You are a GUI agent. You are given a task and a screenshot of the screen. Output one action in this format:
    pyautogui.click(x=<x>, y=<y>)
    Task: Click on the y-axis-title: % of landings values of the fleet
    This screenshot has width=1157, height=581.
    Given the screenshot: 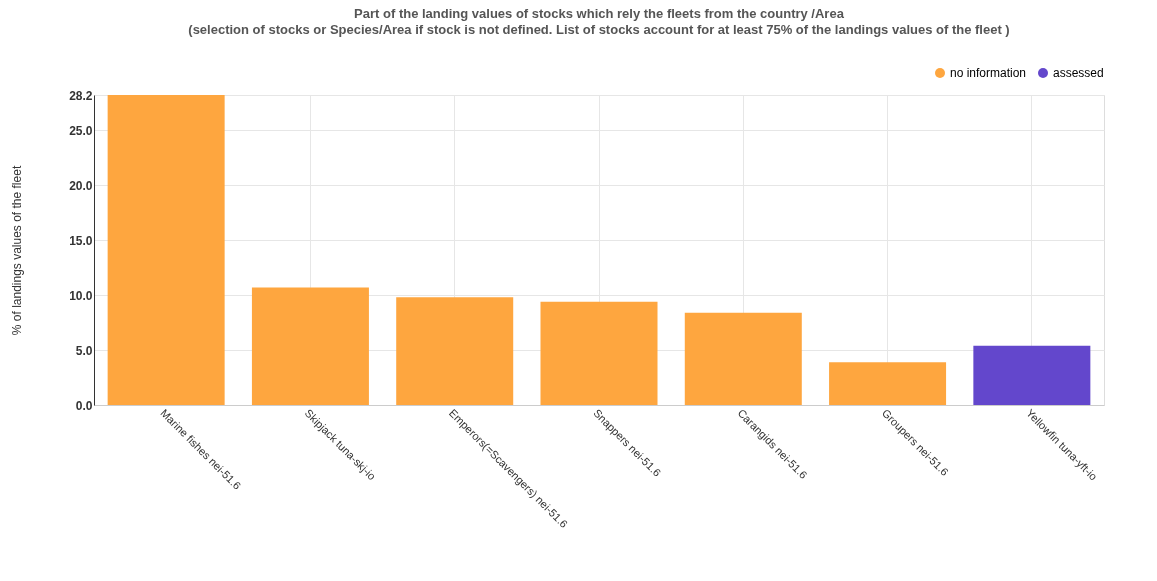 What is the action you would take?
    pyautogui.click(x=17, y=250)
    